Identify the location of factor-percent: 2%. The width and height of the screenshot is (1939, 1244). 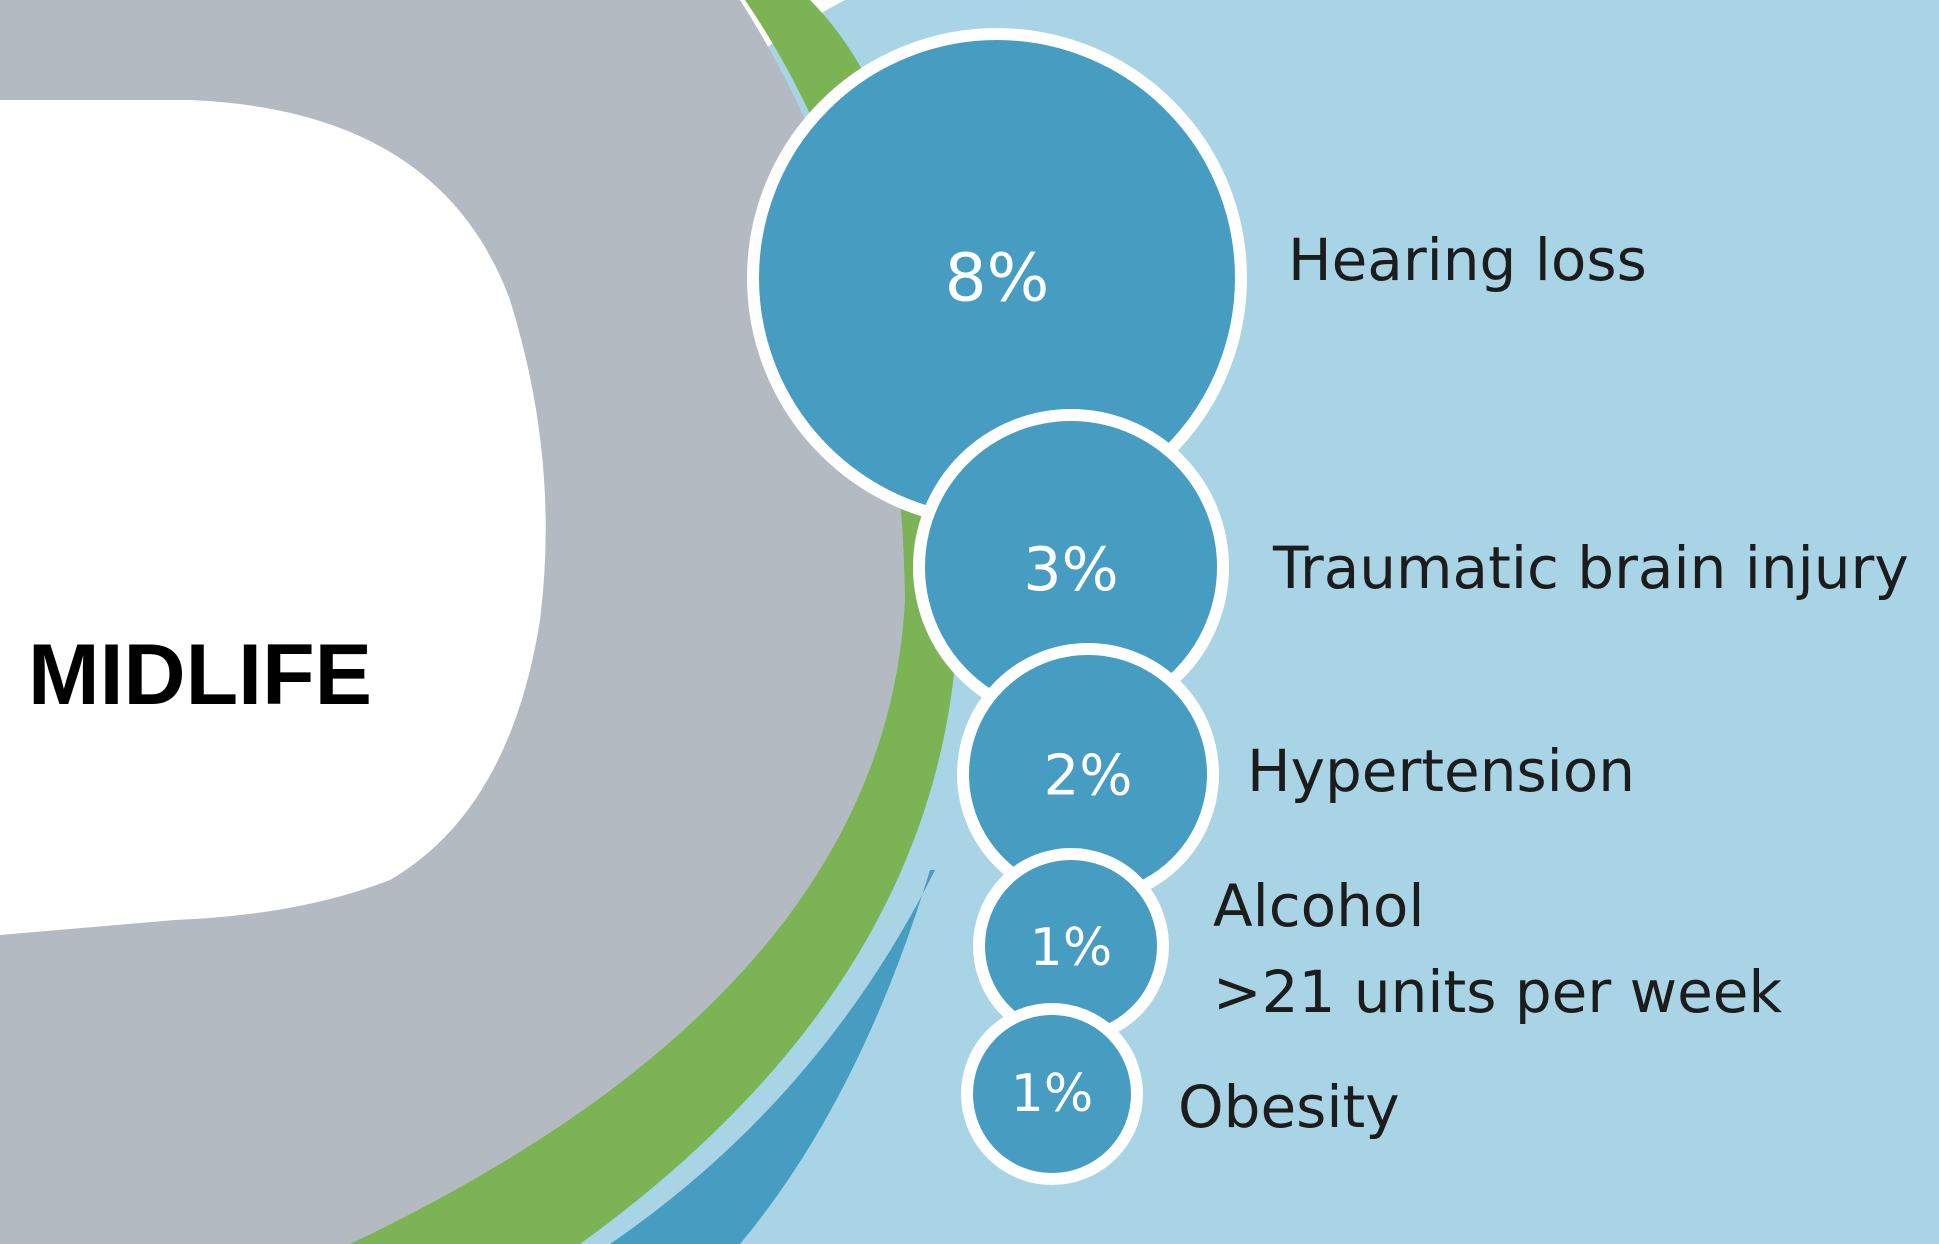
(1088, 776).